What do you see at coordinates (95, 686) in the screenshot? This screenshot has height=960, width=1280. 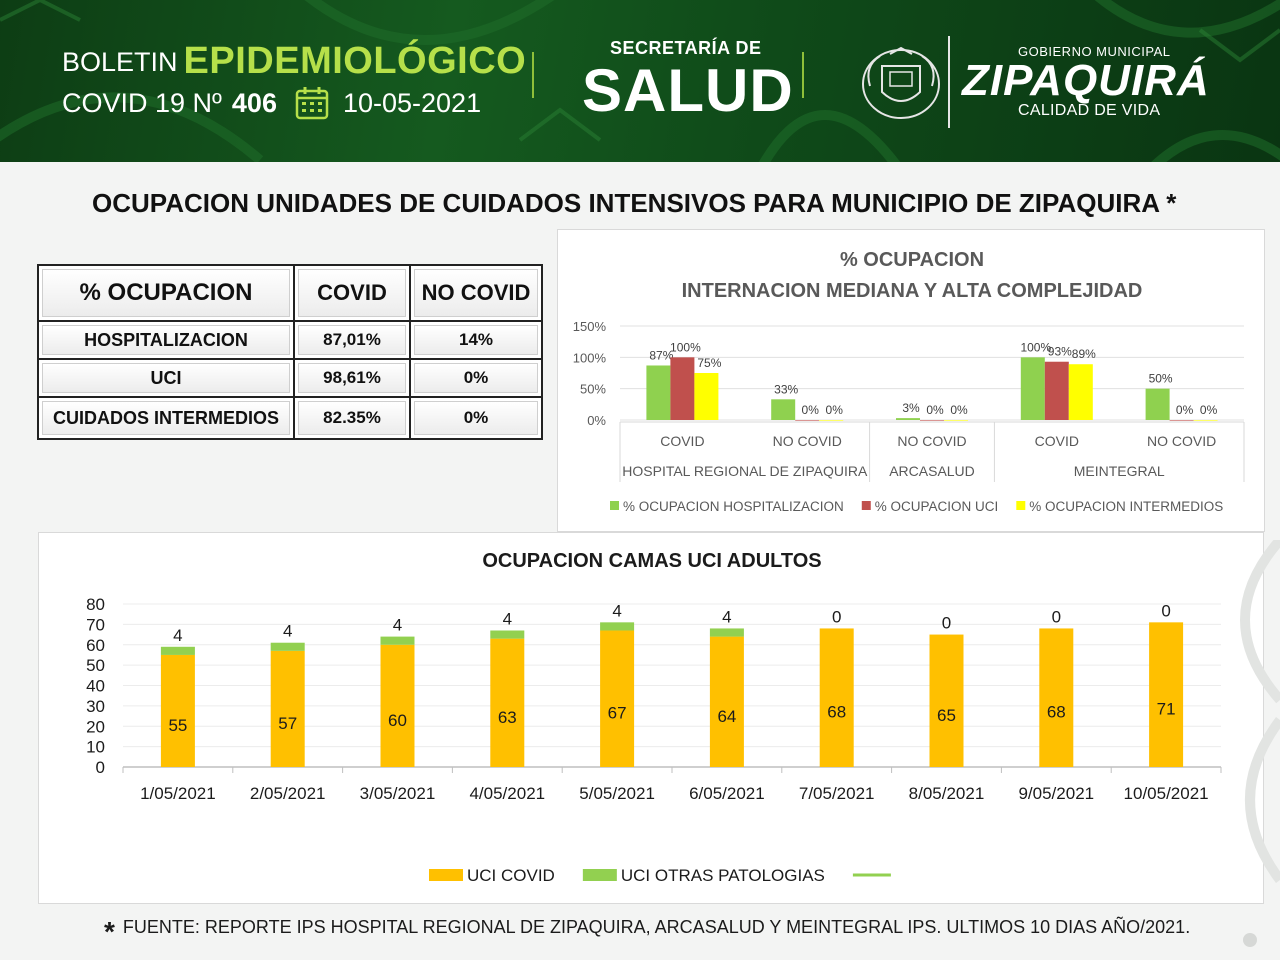 I see `y-tick-label: 40` at bounding box center [95, 686].